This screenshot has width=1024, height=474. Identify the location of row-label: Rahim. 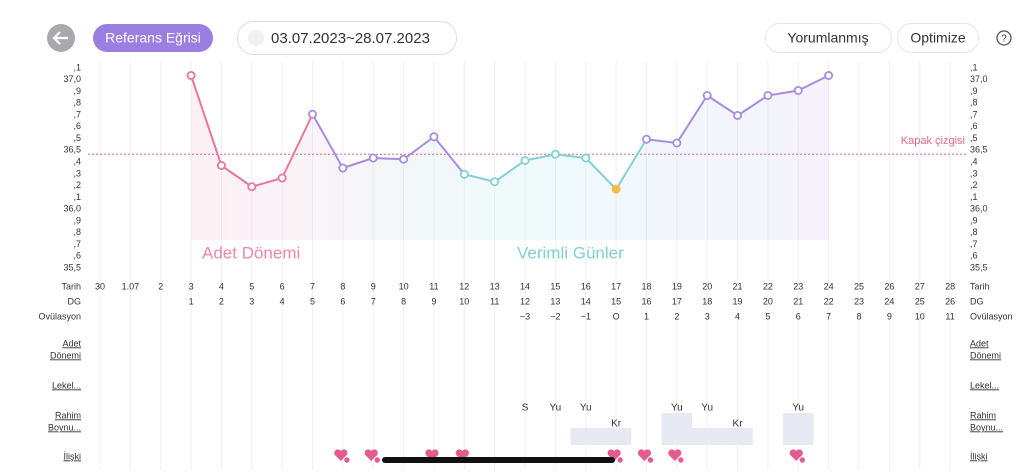
(68, 415).